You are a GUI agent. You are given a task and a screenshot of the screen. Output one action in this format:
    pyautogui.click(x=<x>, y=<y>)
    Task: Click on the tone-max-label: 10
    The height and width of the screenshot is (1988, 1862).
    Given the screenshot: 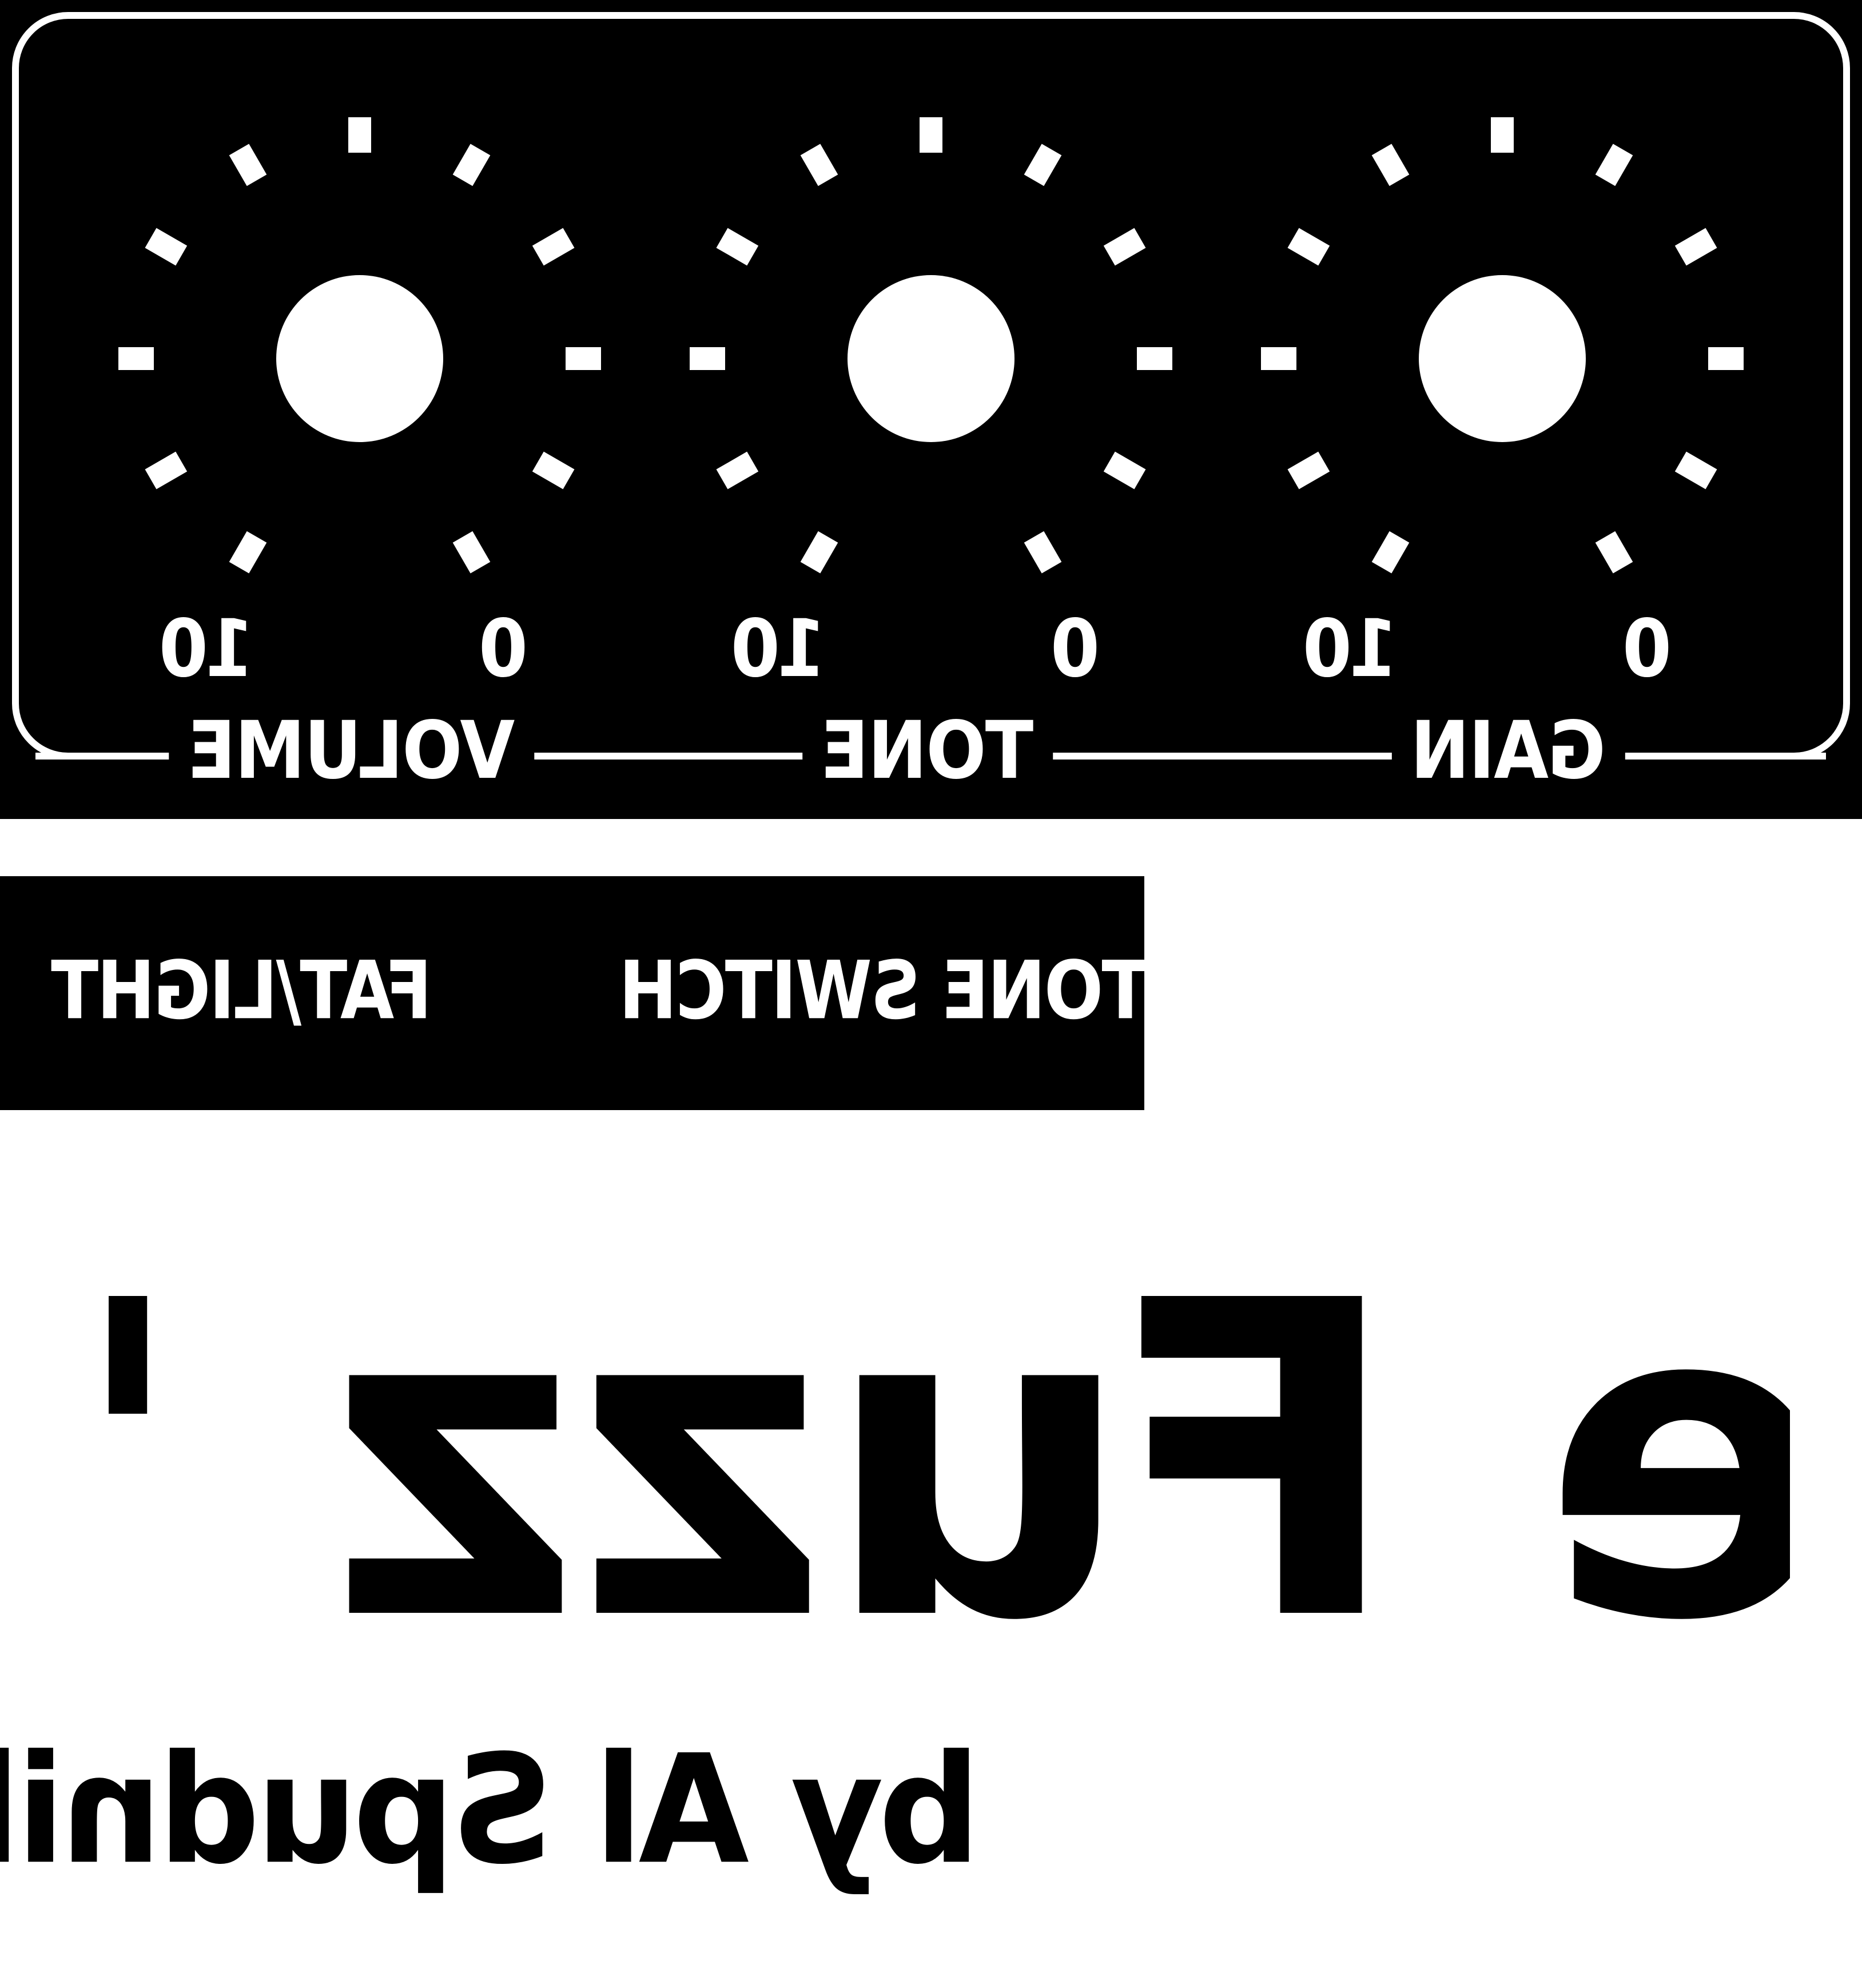 What is the action you would take?
    pyautogui.click(x=780, y=649)
    